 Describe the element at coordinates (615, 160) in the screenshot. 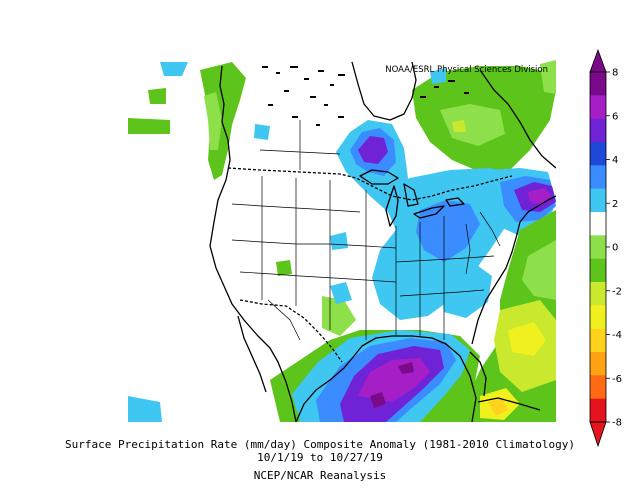

I see `colorbar-tick-label: 4` at that location.